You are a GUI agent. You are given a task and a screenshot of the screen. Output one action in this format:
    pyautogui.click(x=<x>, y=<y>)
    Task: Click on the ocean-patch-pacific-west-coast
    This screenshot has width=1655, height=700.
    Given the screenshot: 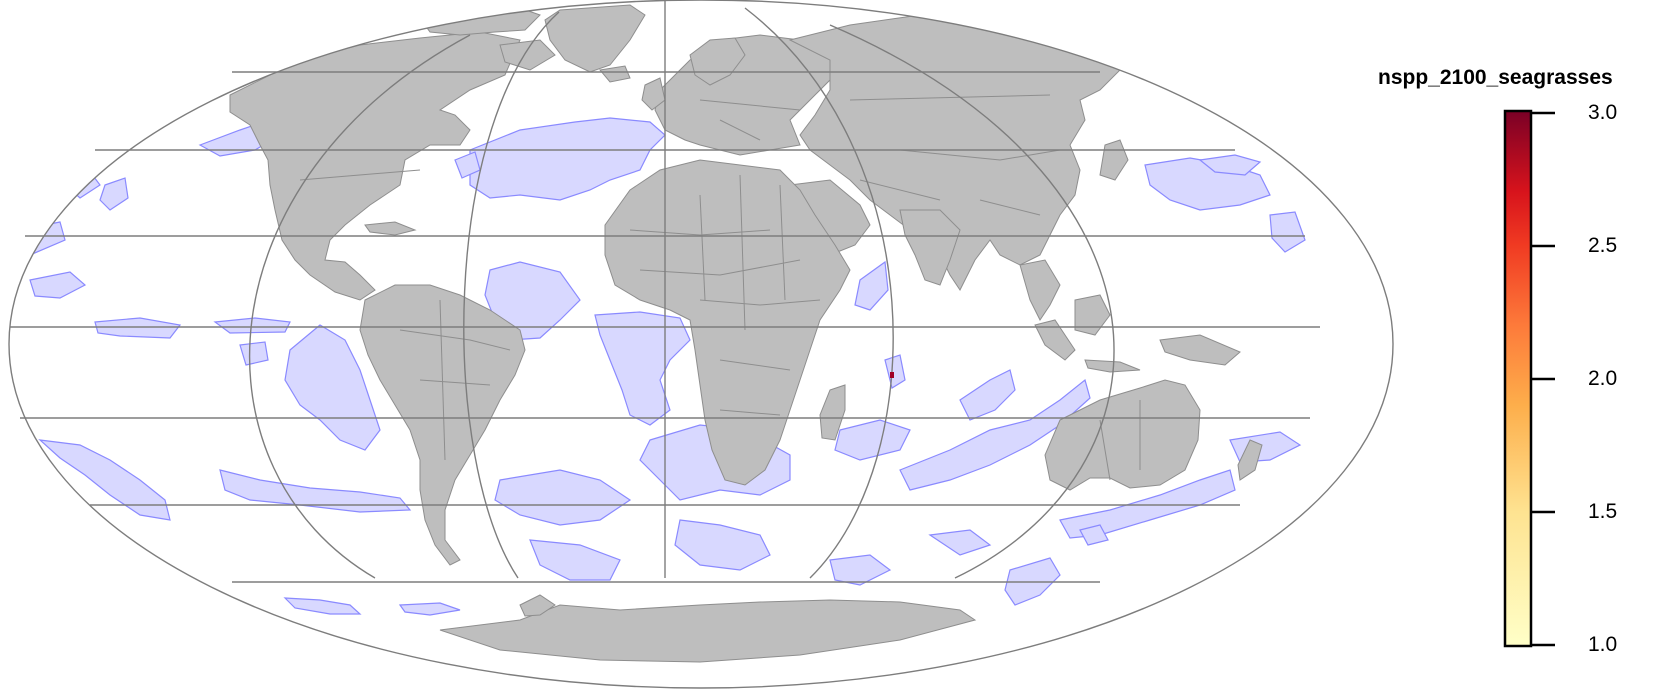 What is the action you would take?
    pyautogui.click(x=254, y=353)
    